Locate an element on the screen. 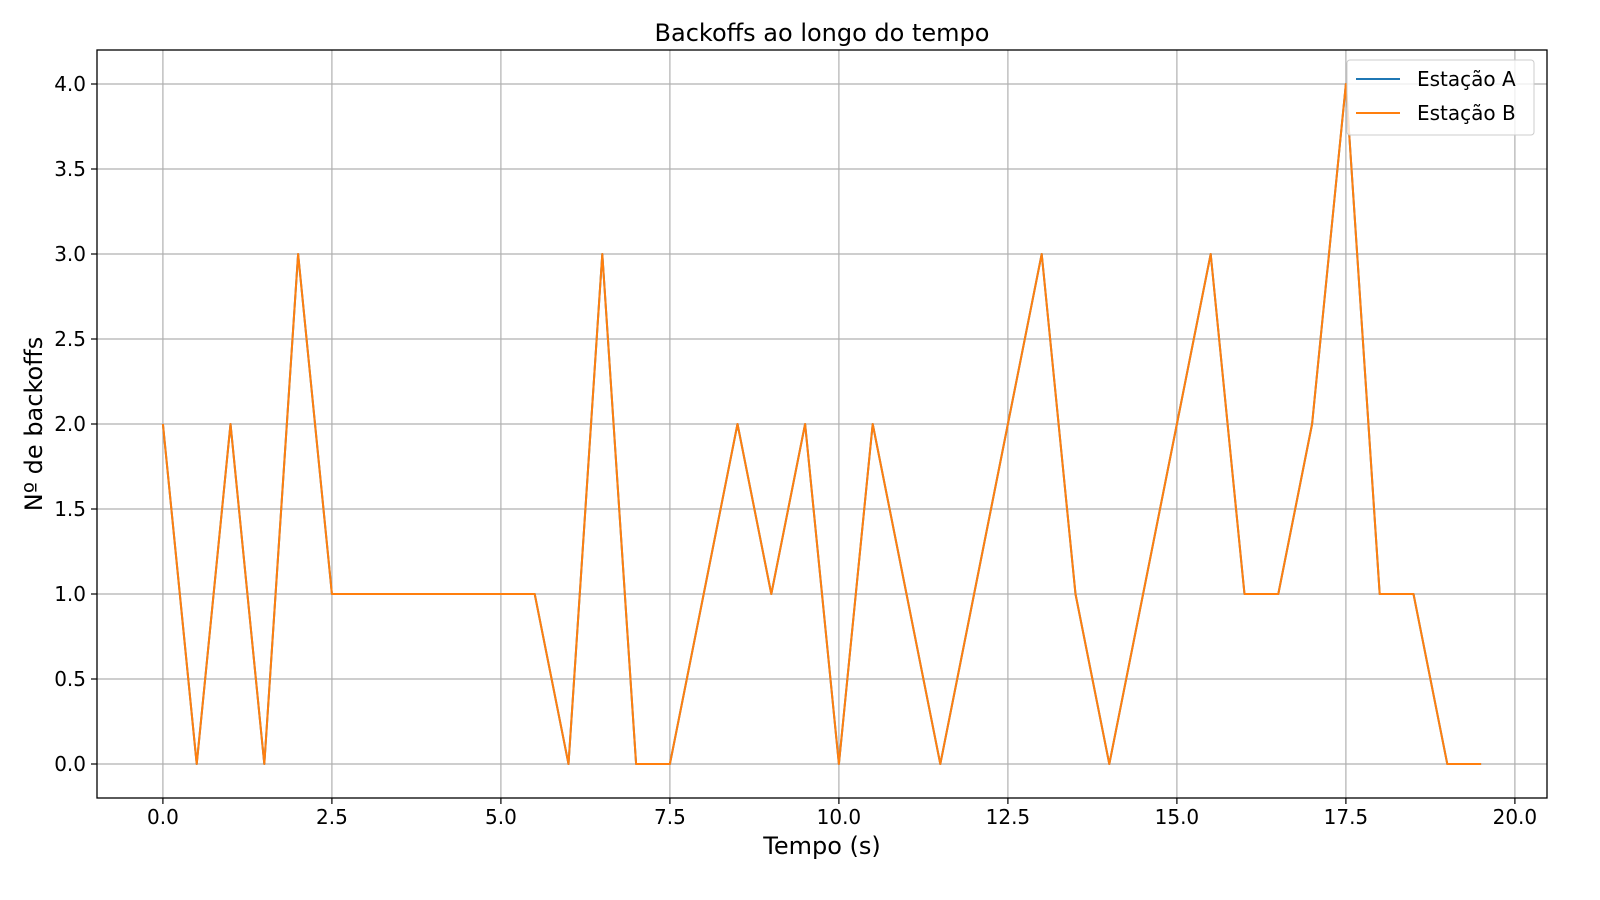 This screenshot has height=900, width=1600. x-tick-label: 0.0 is located at coordinates (163, 817).